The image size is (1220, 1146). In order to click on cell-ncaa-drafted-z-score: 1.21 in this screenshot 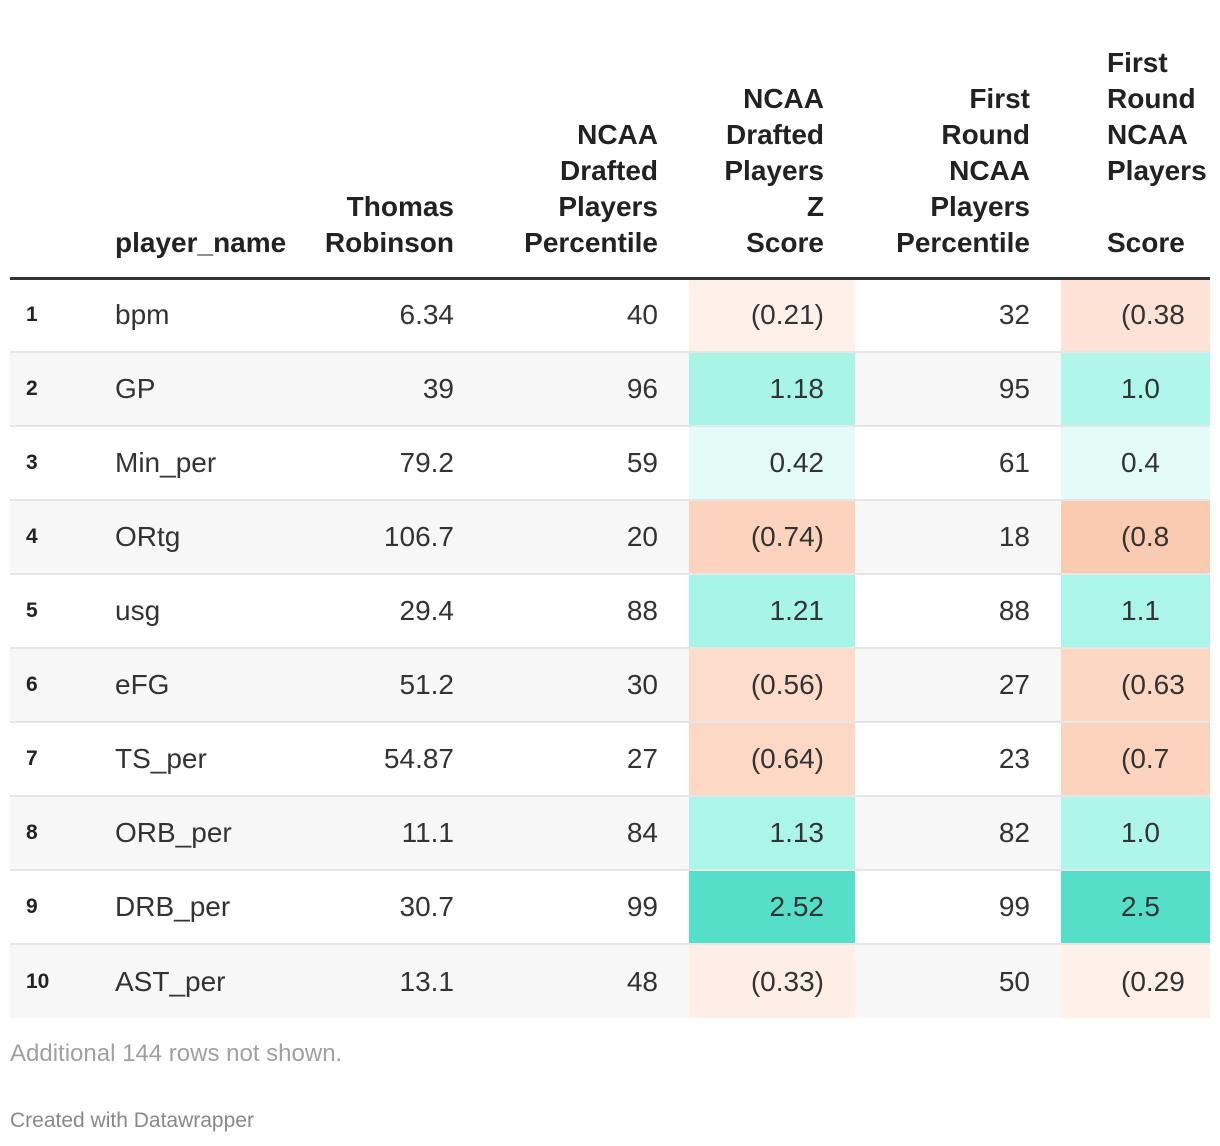, I will do `click(772, 611)`.